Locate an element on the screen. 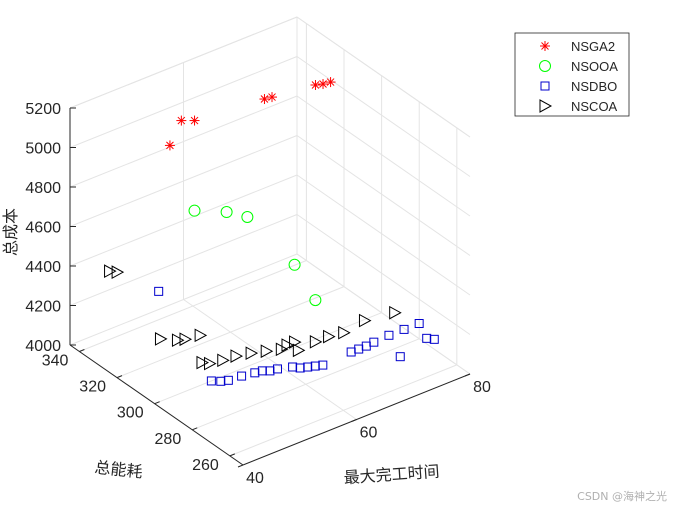 This screenshot has height=510, width=675. legend-label: NSCOA is located at coordinates (594, 106).